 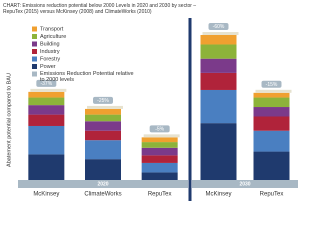 What do you see at coordinates (50, 44) in the screenshot?
I see `legend-label: Building` at bounding box center [50, 44].